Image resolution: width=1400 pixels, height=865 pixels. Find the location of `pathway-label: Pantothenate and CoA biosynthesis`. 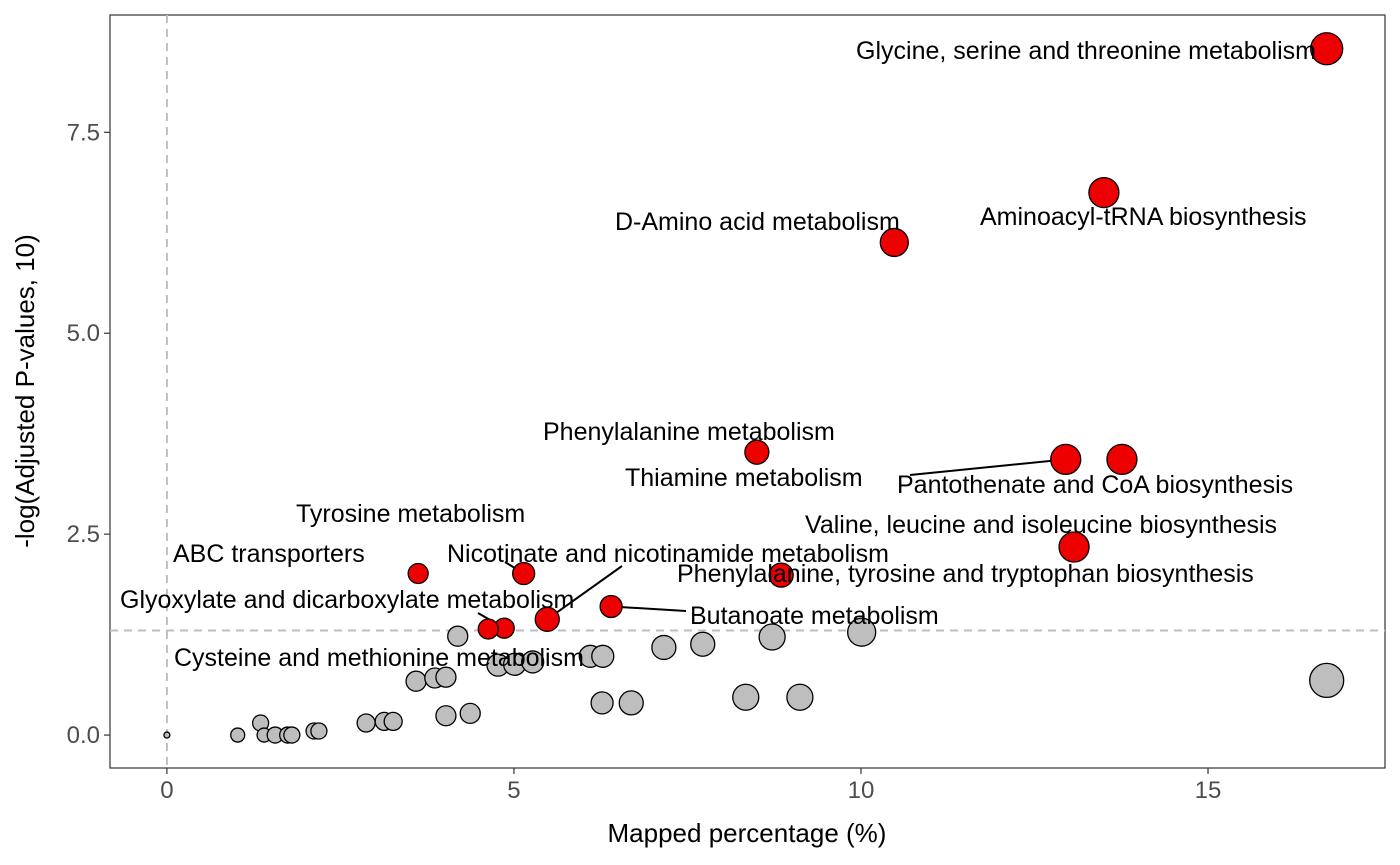

pathway-label: Pantothenate and CoA biosynthesis is located at coordinates (1095, 485).